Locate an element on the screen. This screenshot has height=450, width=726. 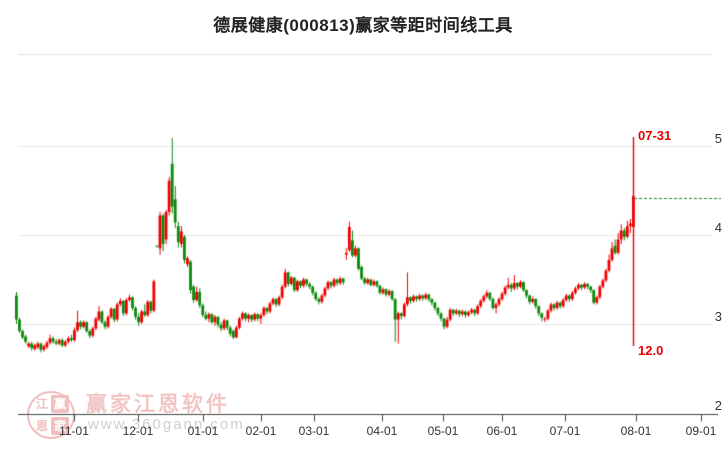
y-axis-label: 3 is located at coordinates (718, 316).